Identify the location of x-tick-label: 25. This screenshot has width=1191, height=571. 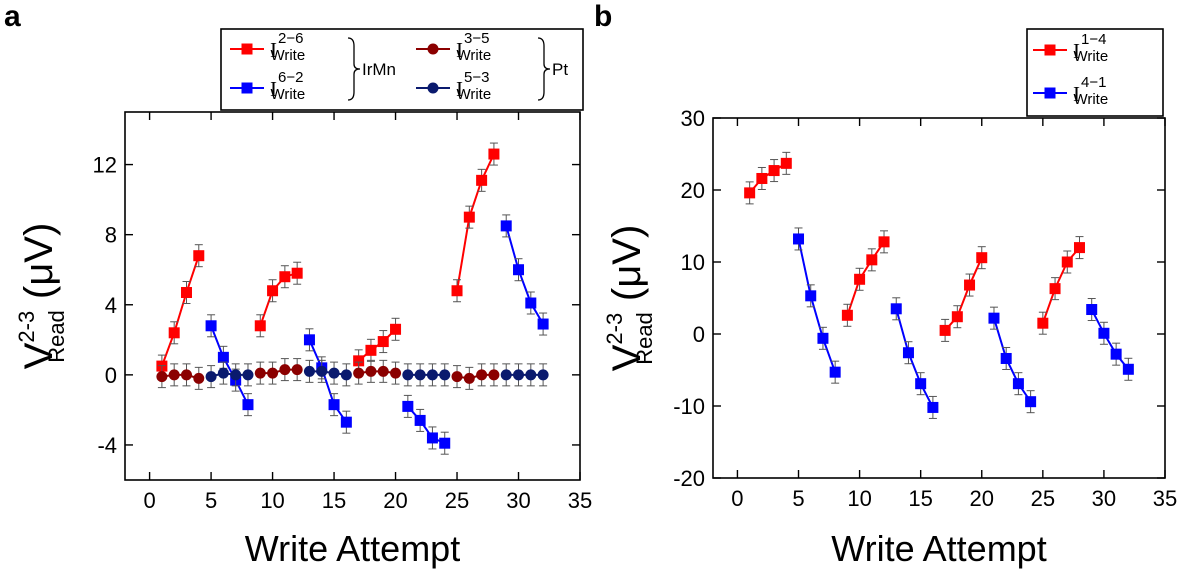
(457, 500).